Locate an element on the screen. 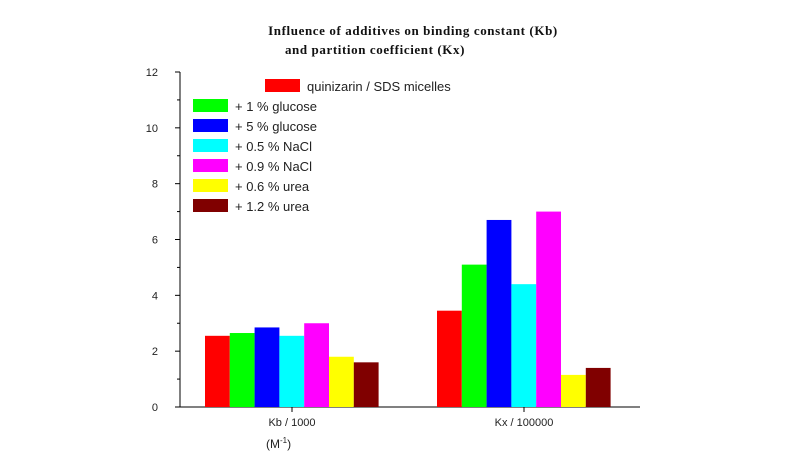  legend-label: + 0.6 % urea is located at coordinates (272, 186).